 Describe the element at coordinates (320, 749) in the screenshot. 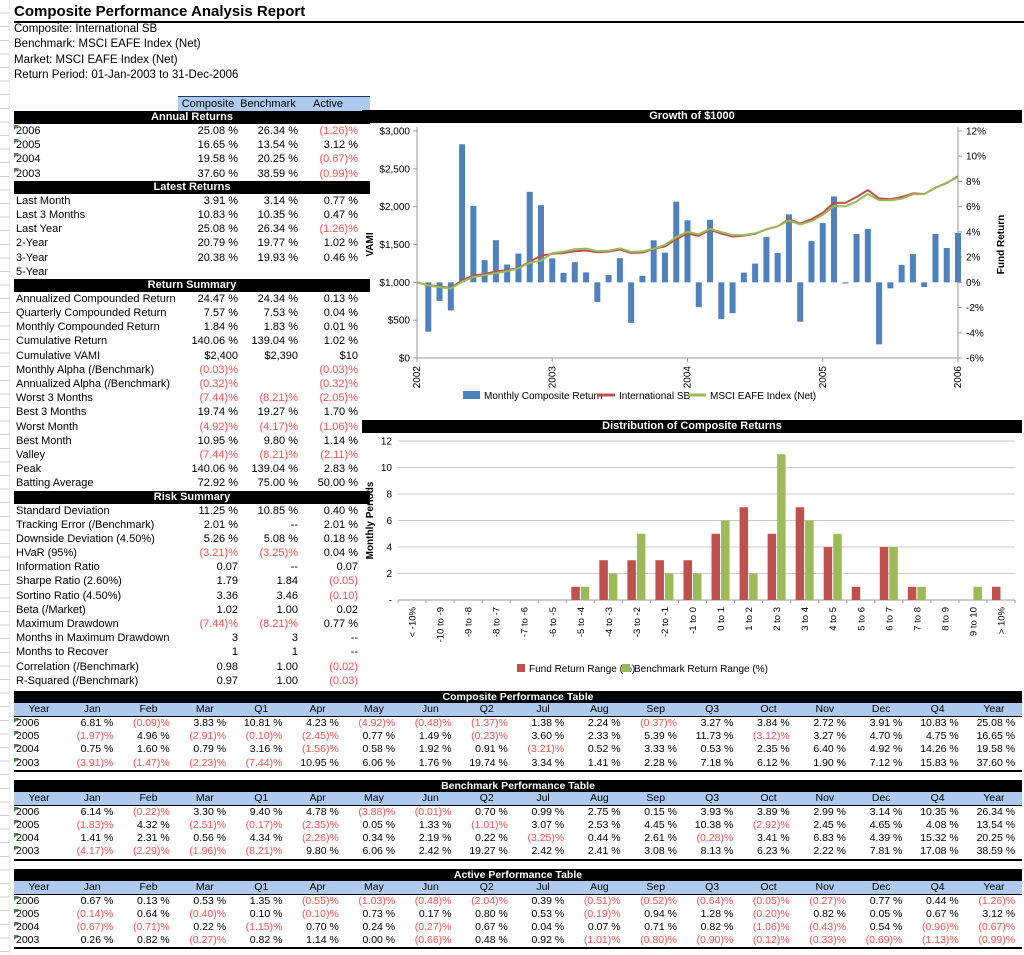

I see `value-cell: (1.56)%` at that location.